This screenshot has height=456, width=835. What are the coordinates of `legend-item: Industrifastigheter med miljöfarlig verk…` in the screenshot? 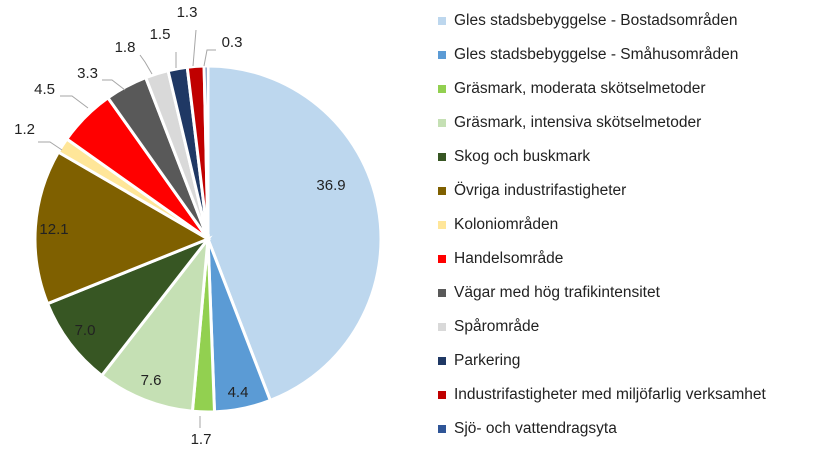 It's located at (602, 395).